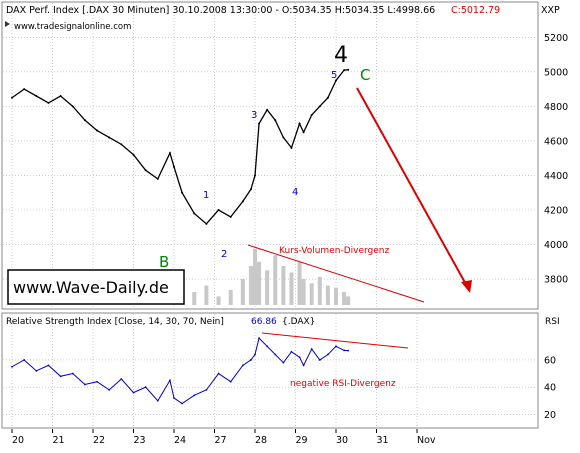 The height and width of the screenshot is (453, 580). What do you see at coordinates (18, 440) in the screenshot?
I see `x-tick-label: 20` at bounding box center [18, 440].